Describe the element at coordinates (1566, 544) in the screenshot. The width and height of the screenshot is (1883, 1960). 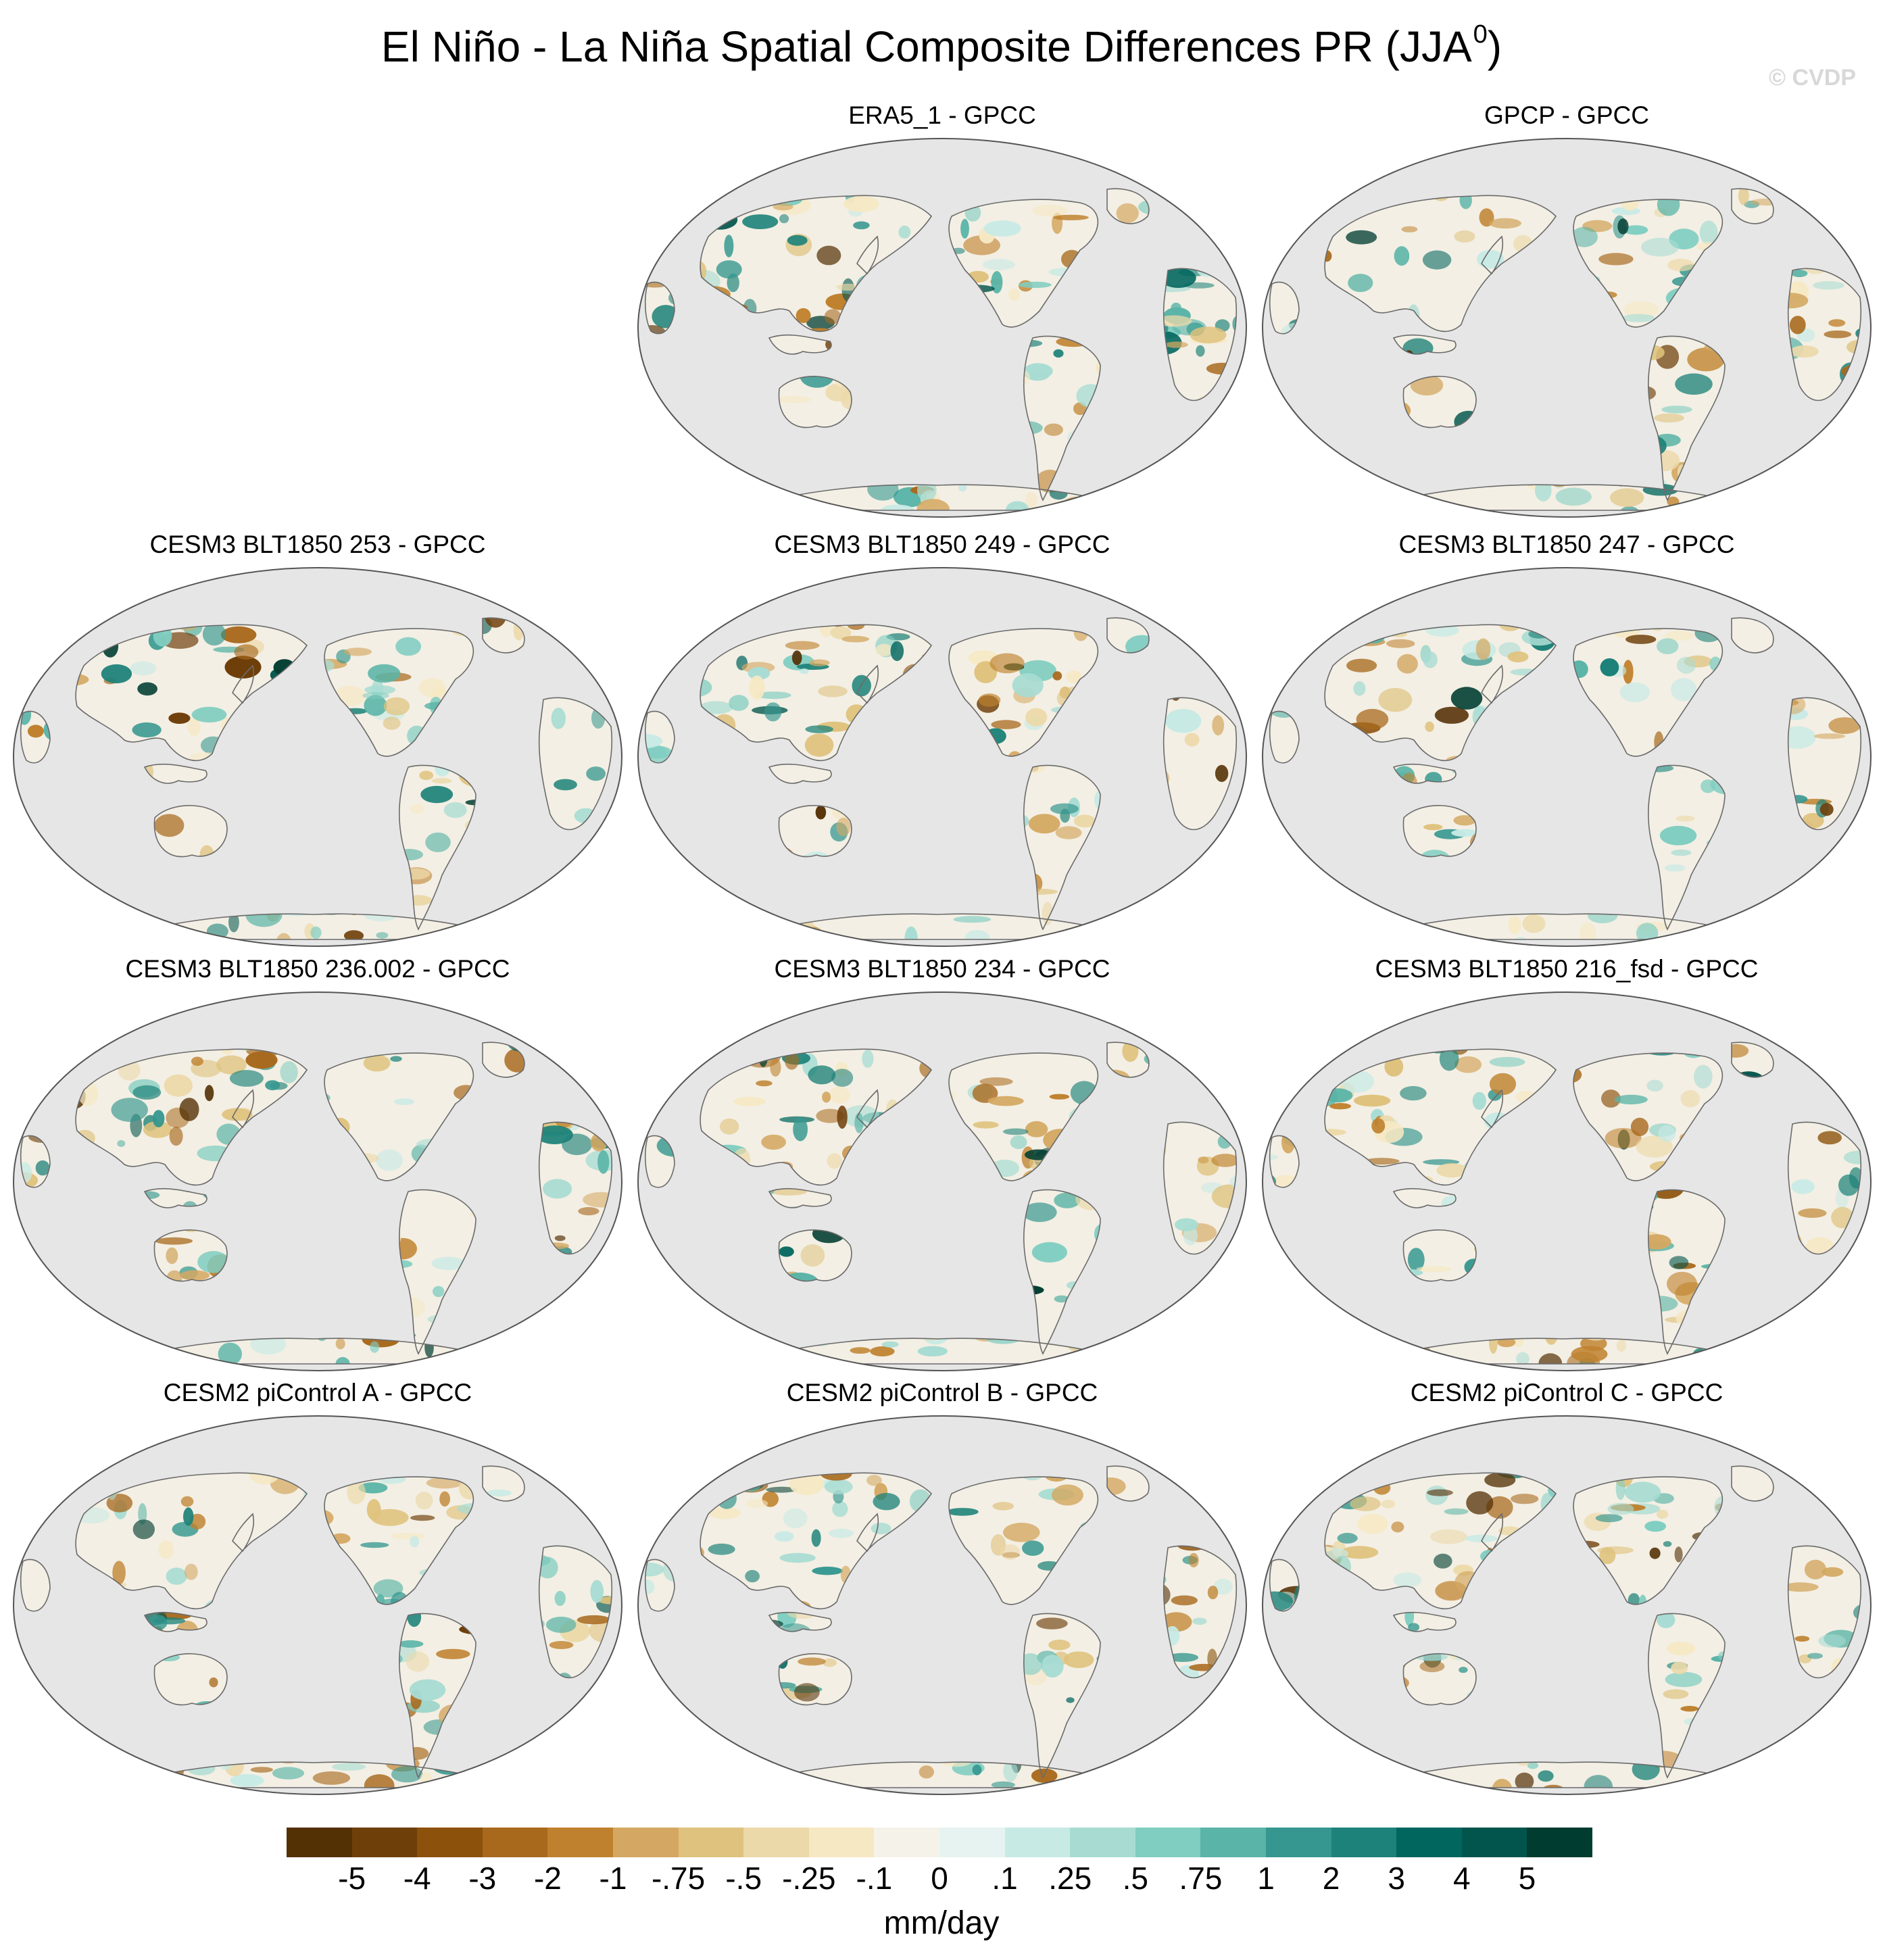
I see `panel-title: CESM3 BLT1850 247 - GPCC` at that location.